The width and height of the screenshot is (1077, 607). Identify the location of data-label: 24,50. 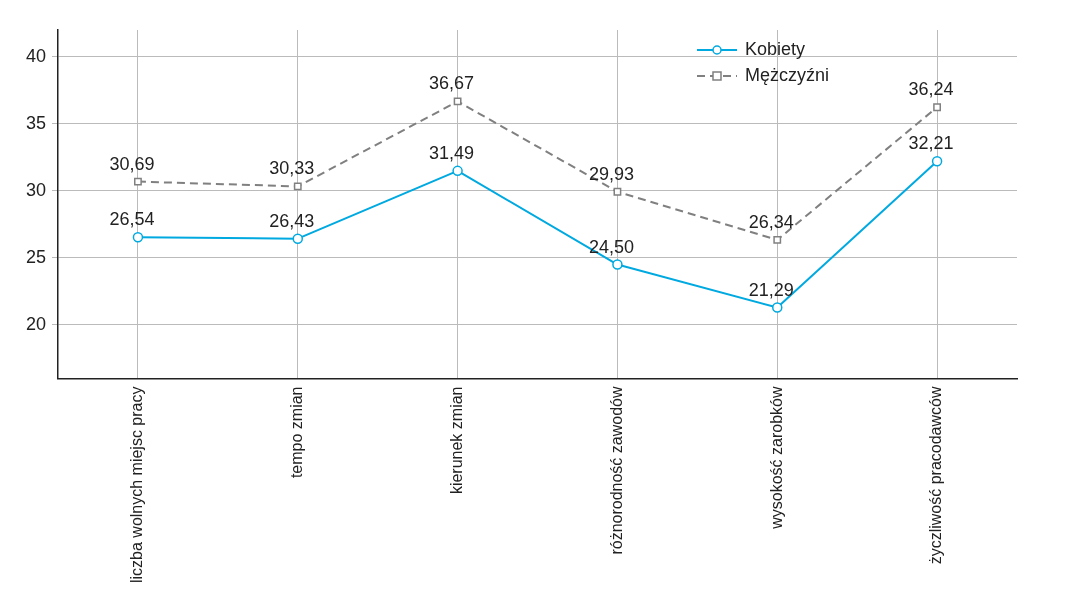
(611, 246).